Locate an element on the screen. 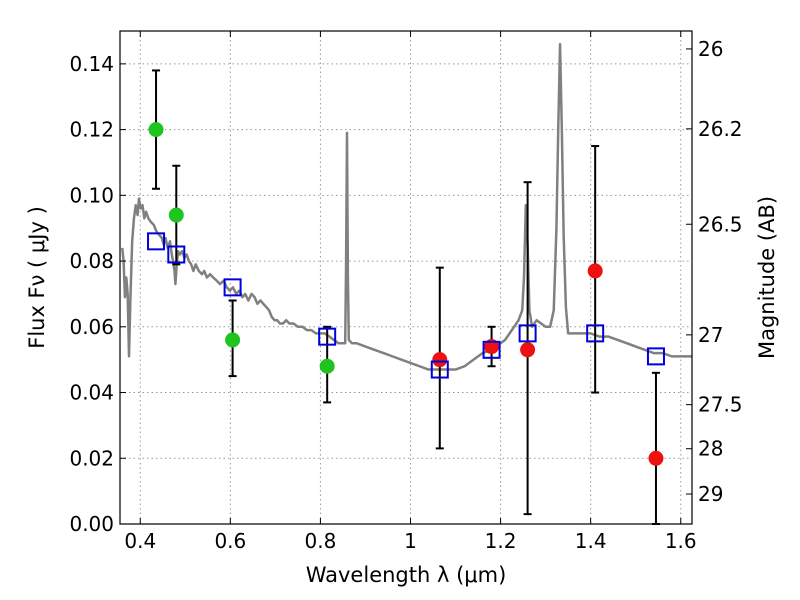  x-tick-label: 1.2 is located at coordinates (501, 541).